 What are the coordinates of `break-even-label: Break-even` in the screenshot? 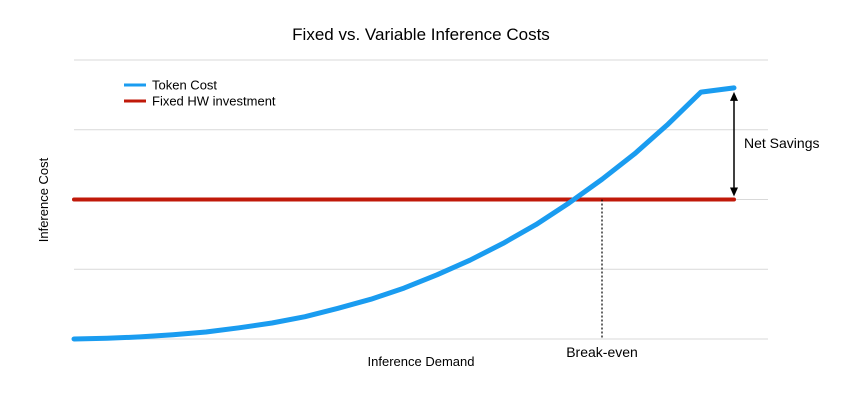 It's located at (602, 352).